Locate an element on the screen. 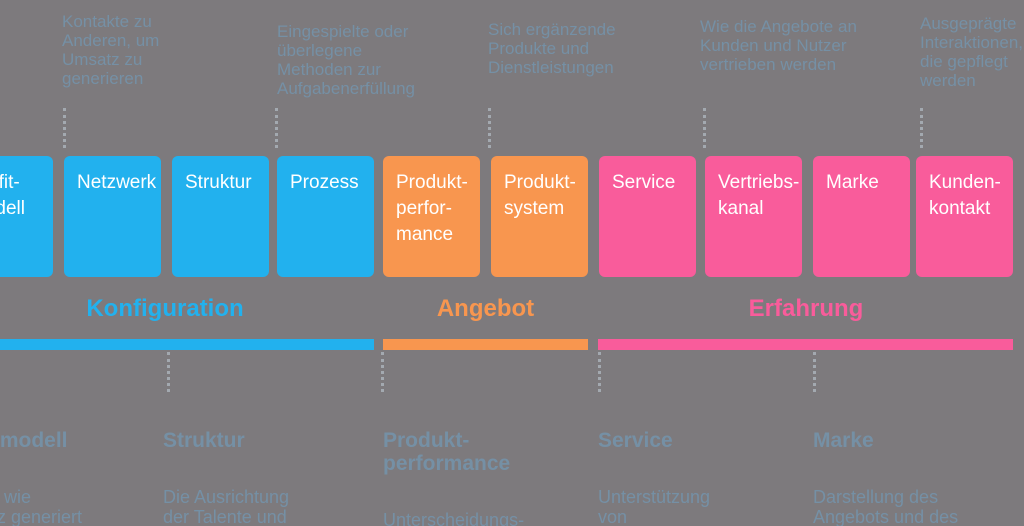 This screenshot has height=526, width=1024. dotted-connector-service is located at coordinates (599, 372).